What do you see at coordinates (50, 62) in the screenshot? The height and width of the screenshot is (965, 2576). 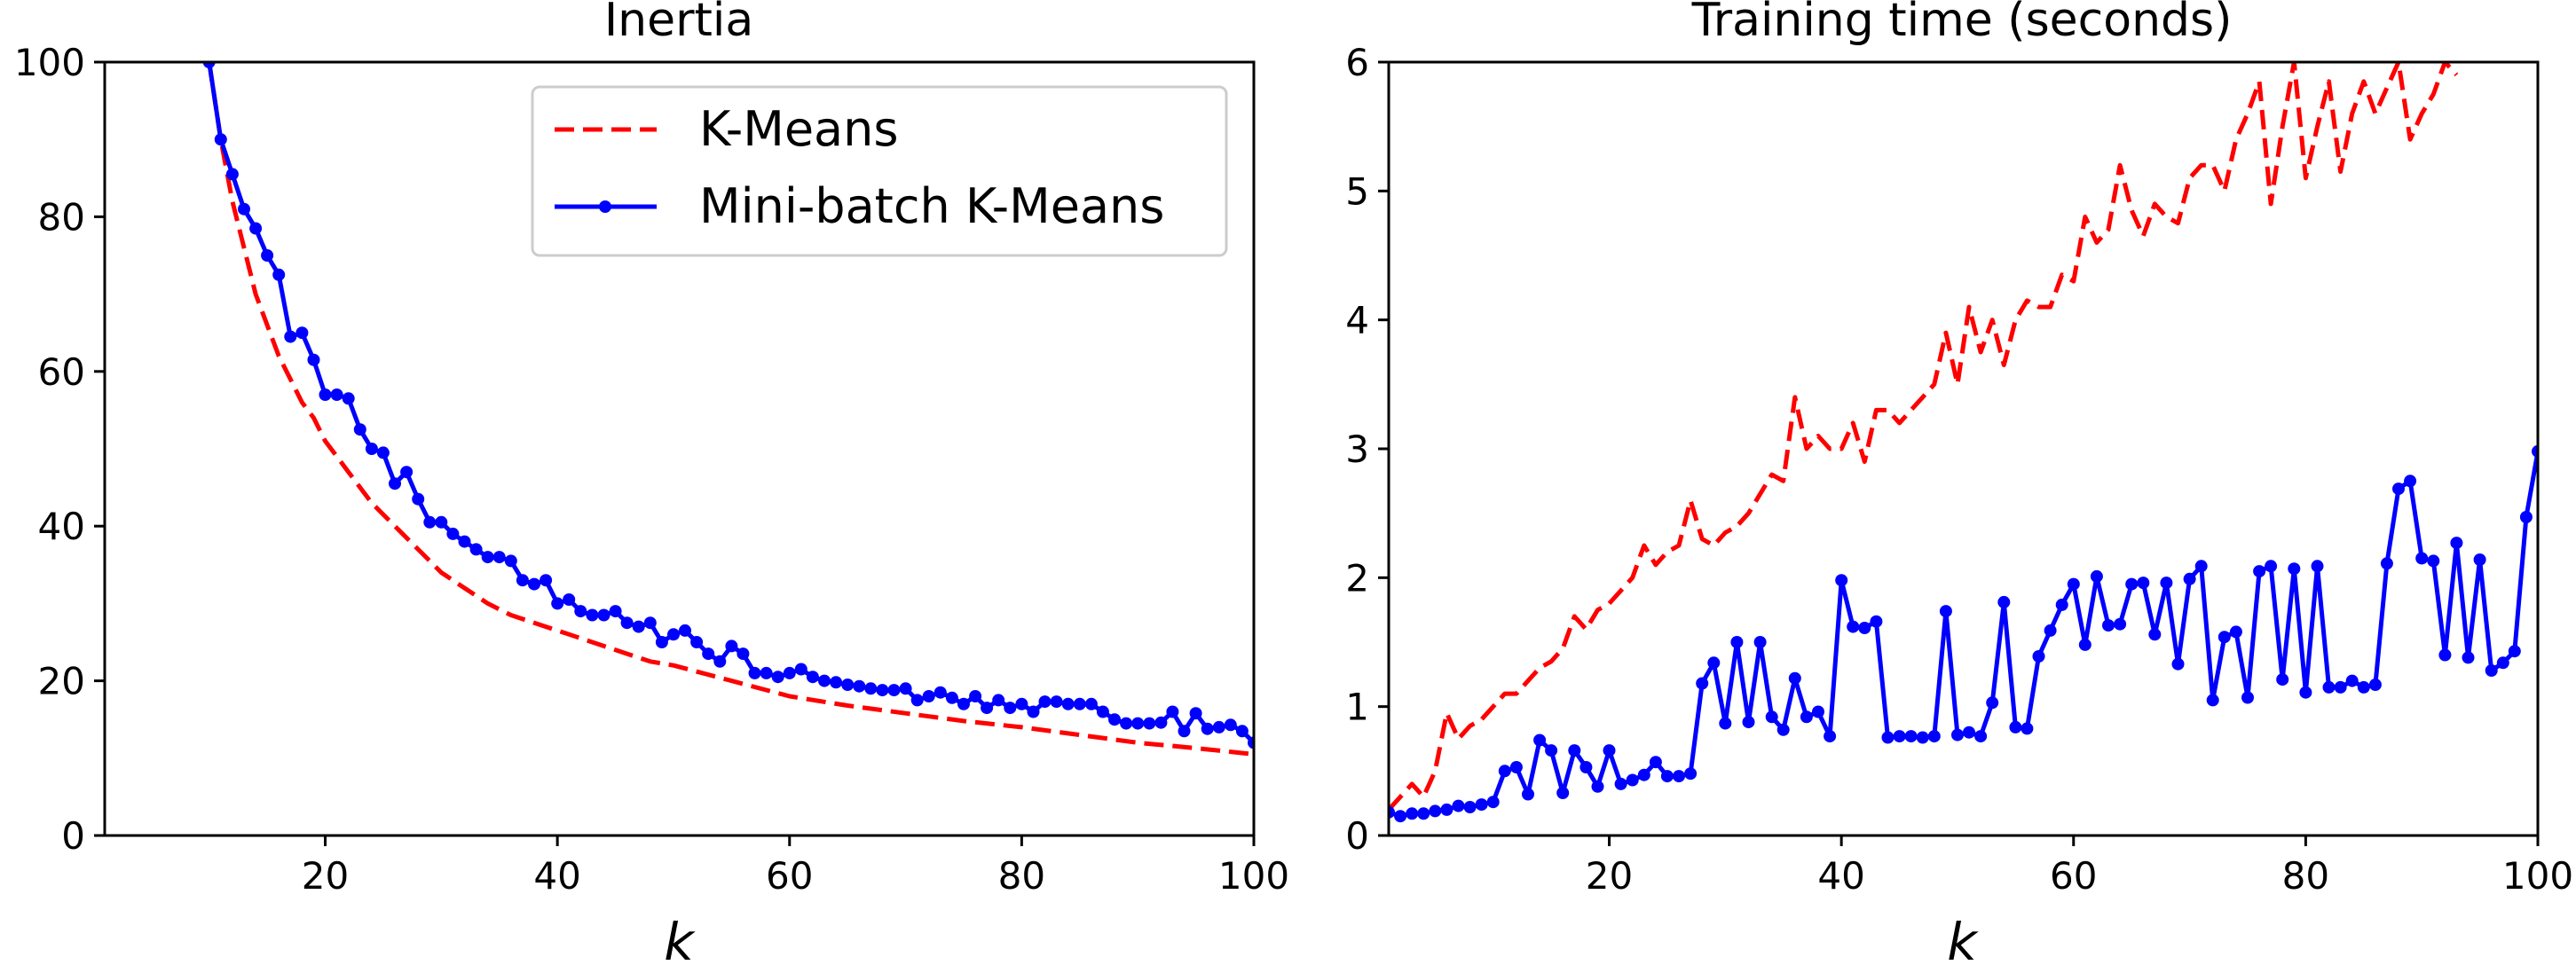 I see `y-tick-label: 100` at bounding box center [50, 62].